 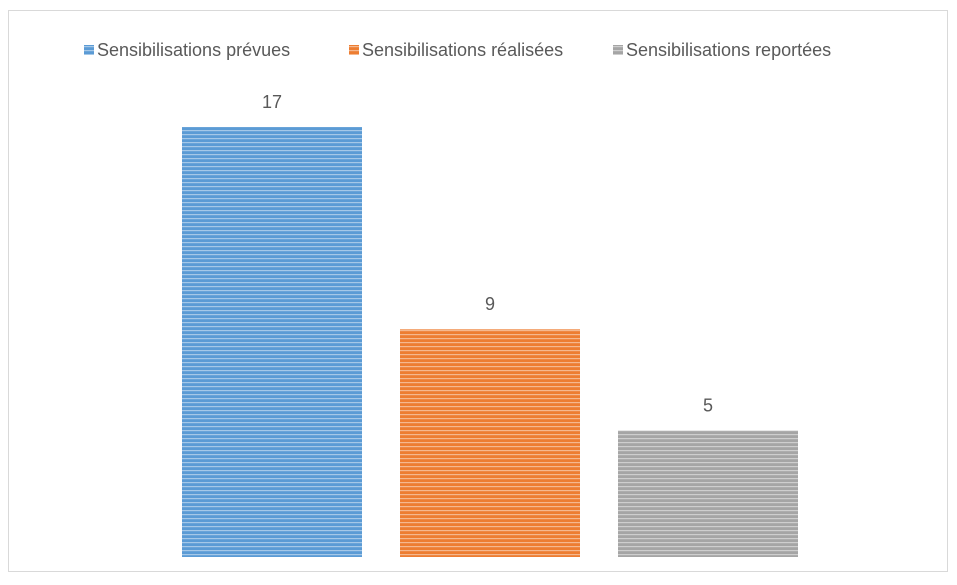 What do you see at coordinates (193, 50) in the screenshot?
I see `legend-label: Sensibilisations prévues` at bounding box center [193, 50].